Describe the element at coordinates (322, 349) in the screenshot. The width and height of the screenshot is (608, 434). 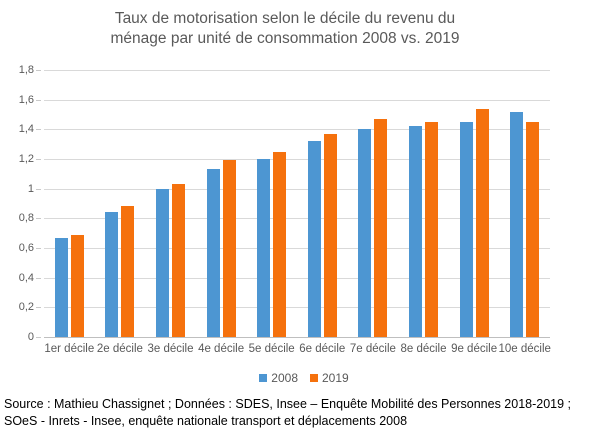
I see `x-axis-label: 6e décile` at that location.